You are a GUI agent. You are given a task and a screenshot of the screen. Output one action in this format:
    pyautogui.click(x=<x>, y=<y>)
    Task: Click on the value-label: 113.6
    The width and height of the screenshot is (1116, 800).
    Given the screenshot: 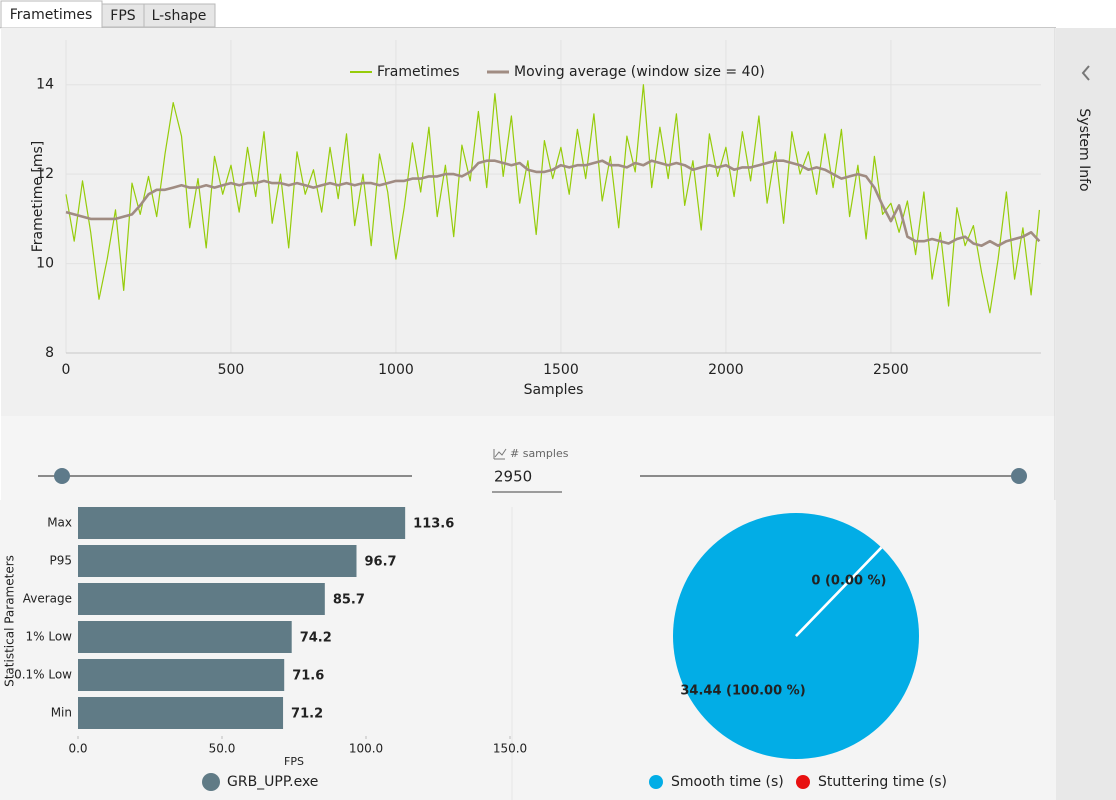 What is the action you would take?
    pyautogui.click(x=433, y=524)
    